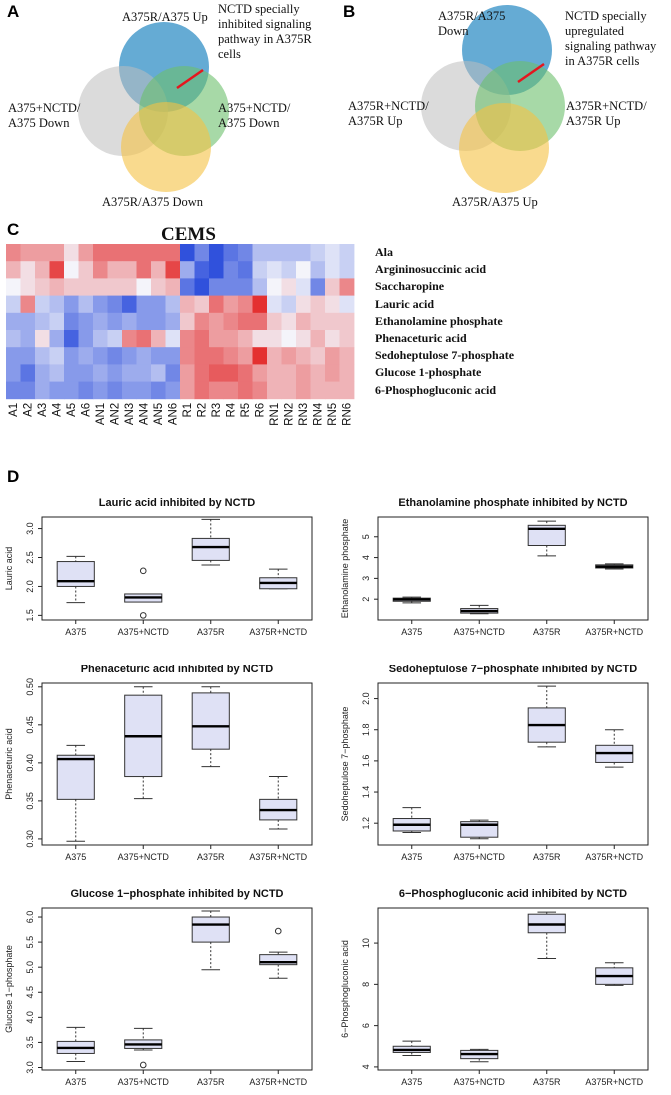  Describe the element at coordinates (13, 476) in the screenshot. I see `panel-letter-d: D` at that location.